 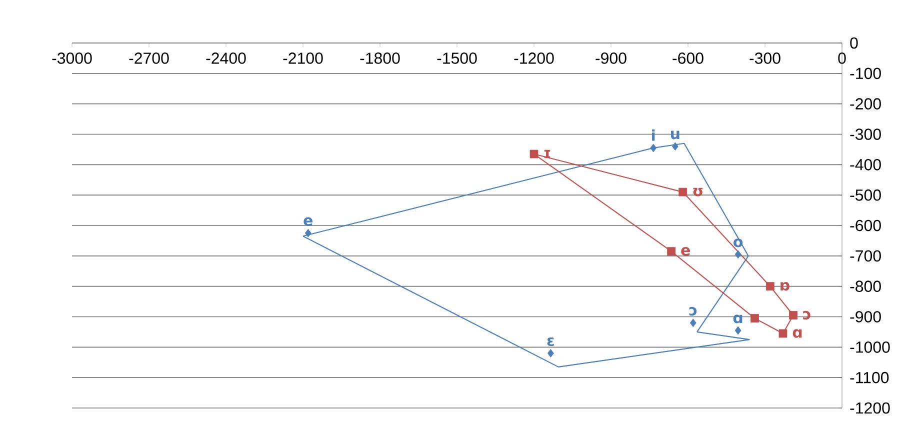 What do you see at coordinates (693, 311) in the screenshot?
I see `data-label: ɔ` at bounding box center [693, 311].